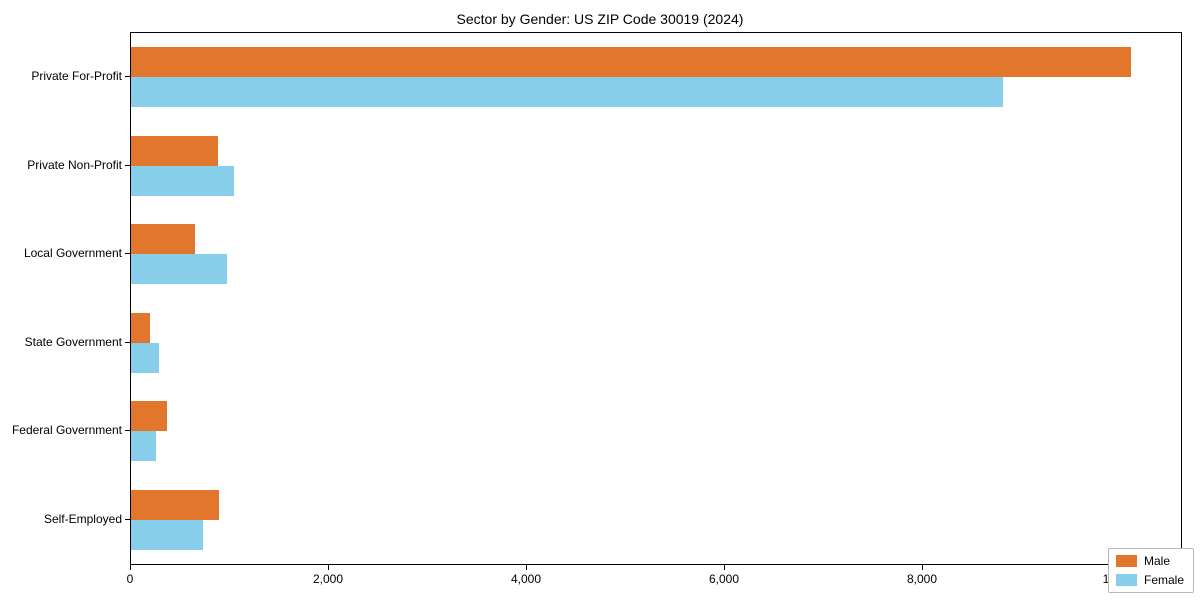  I want to click on y-tick-label: State Government, so click(73, 341).